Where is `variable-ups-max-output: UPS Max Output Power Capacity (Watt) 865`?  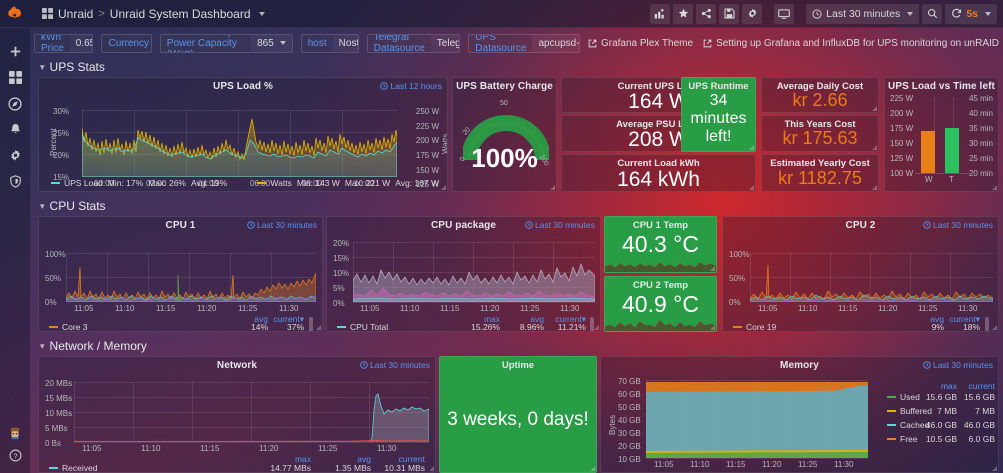
variable-ups-max-output: UPS Max Output Power Capacity (Watt) 865 is located at coordinates (226, 43).